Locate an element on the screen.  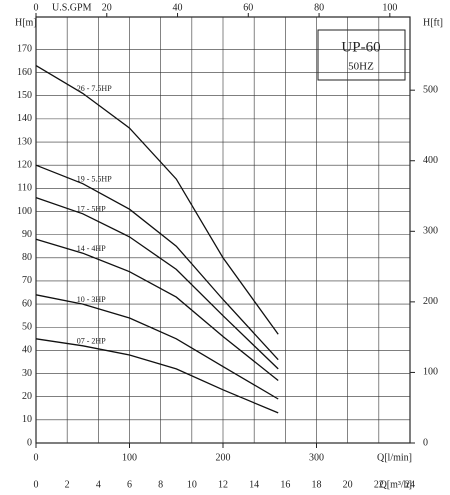
y-tick-label: 120 is located at coordinates (24, 164).